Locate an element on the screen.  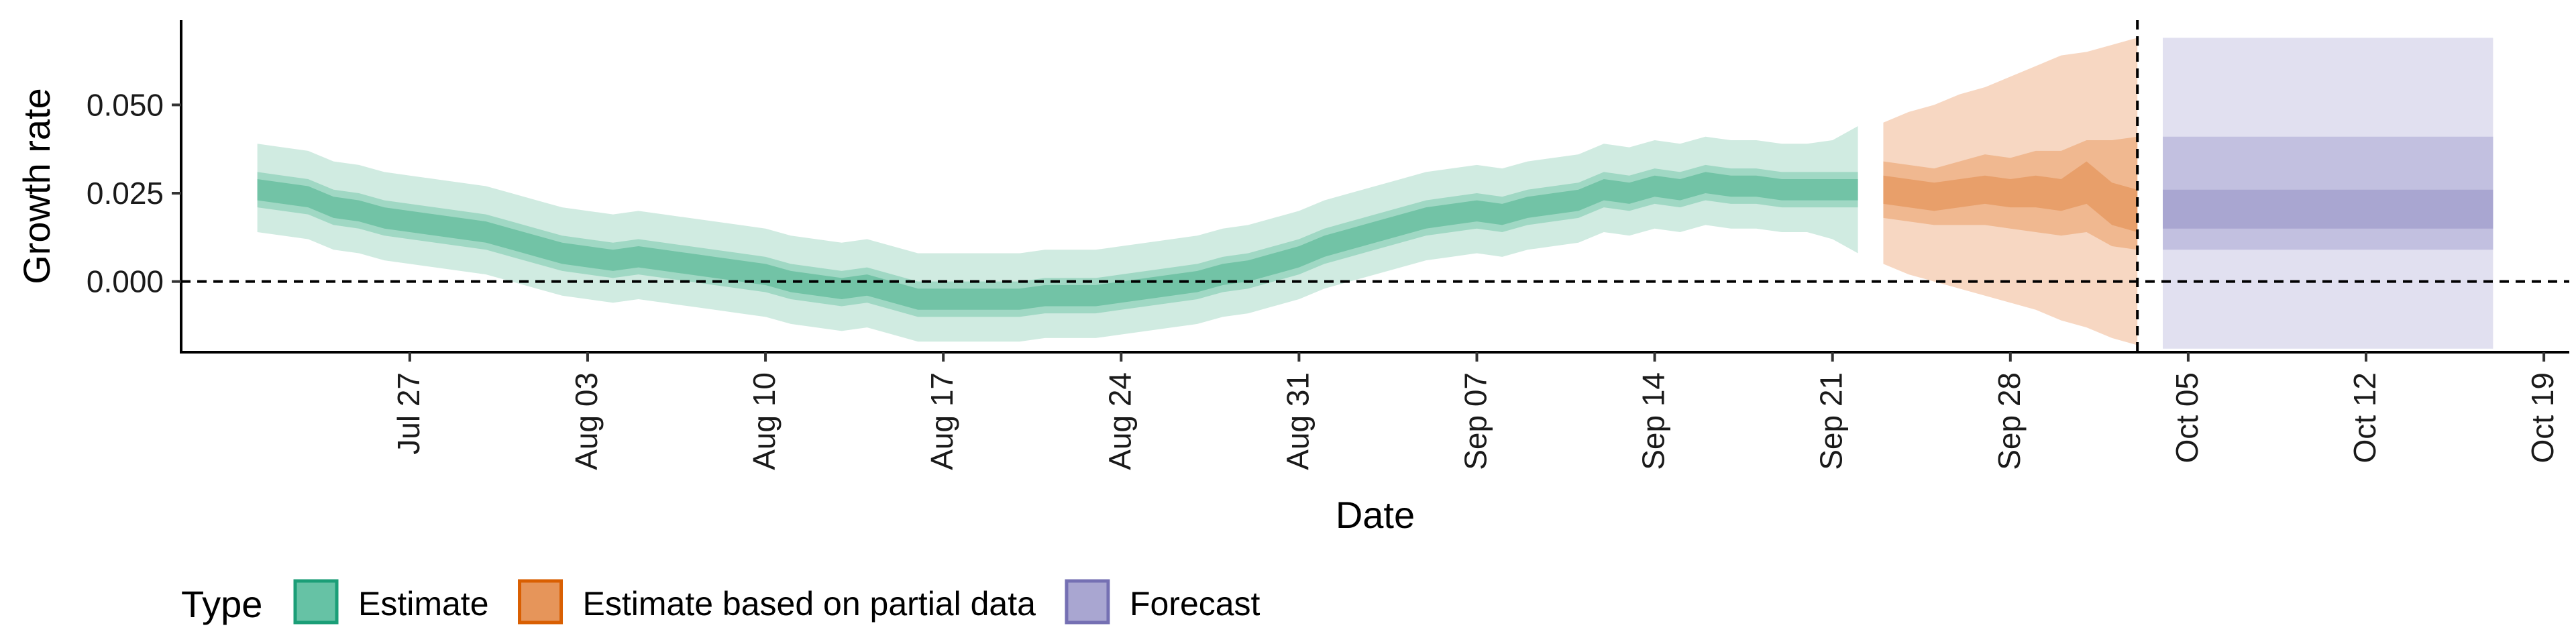
x-tick-label: Jul 27 is located at coordinates (408, 413).